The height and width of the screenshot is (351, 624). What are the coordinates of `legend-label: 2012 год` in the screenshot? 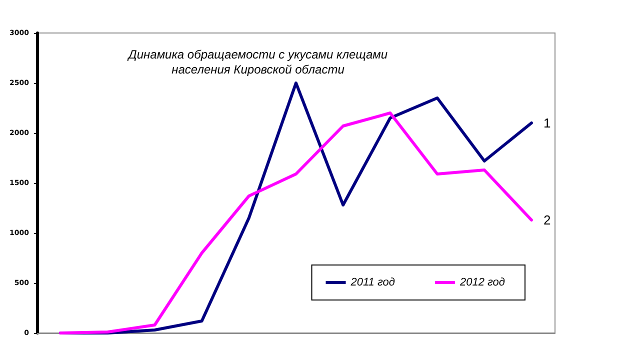 It's located at (482, 282).